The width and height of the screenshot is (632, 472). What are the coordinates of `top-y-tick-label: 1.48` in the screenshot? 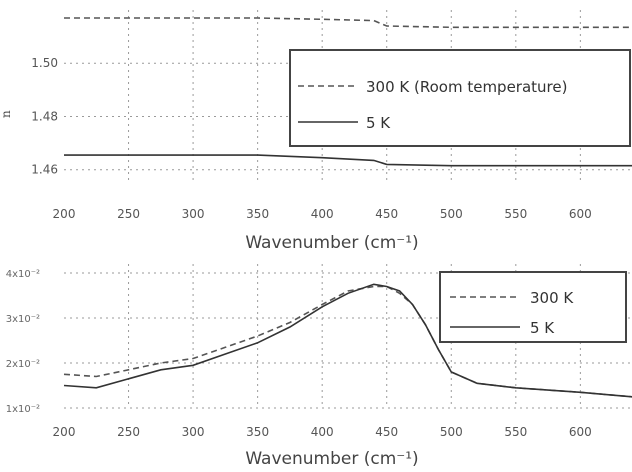 It's located at (44, 116).